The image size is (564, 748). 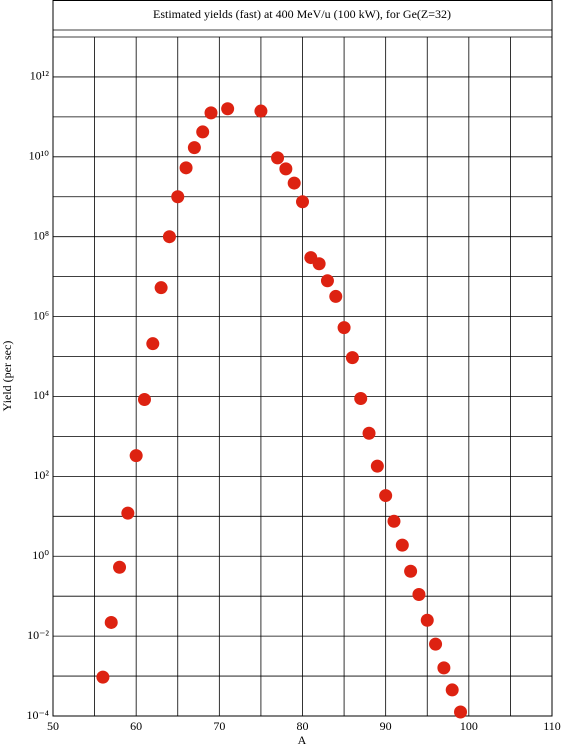 I want to click on x-tick-label: 70, so click(x=219, y=726).